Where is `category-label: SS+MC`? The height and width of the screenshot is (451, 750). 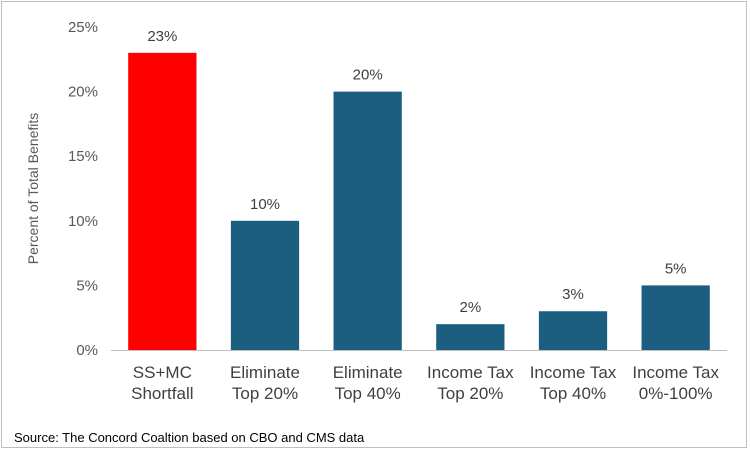 category-label: SS+MC is located at coordinates (162, 372).